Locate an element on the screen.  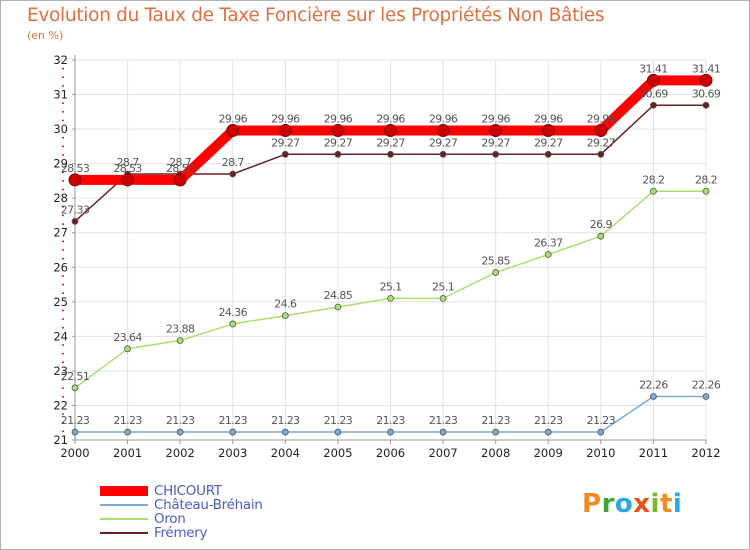
data-label-oron: 24.85 is located at coordinates (338, 295).